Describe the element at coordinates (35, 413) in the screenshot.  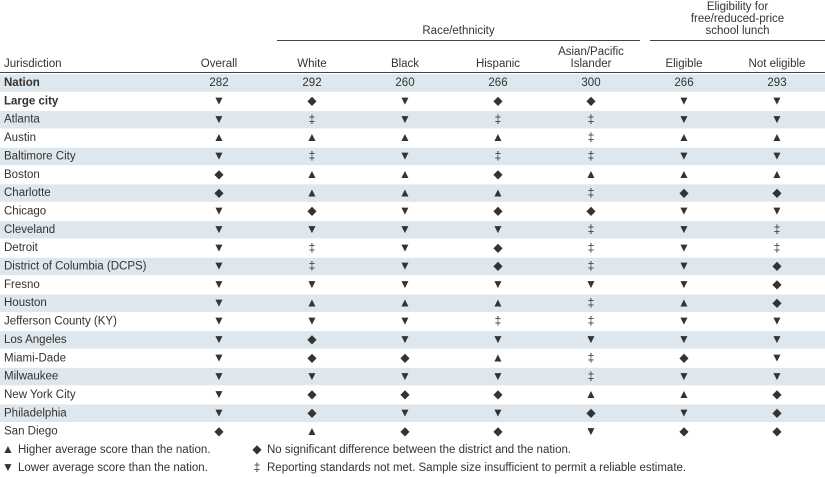
I see `row-label: Philadelphia` at that location.